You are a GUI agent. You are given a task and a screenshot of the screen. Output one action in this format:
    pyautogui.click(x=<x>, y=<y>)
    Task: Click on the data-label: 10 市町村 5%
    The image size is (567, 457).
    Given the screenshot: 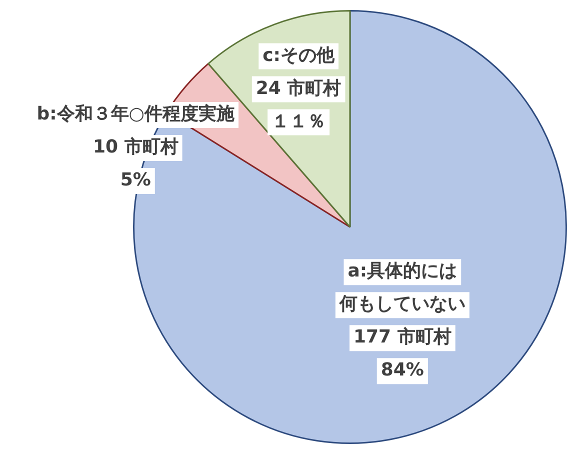 What is the action you would take?
    pyautogui.click(x=135, y=163)
    